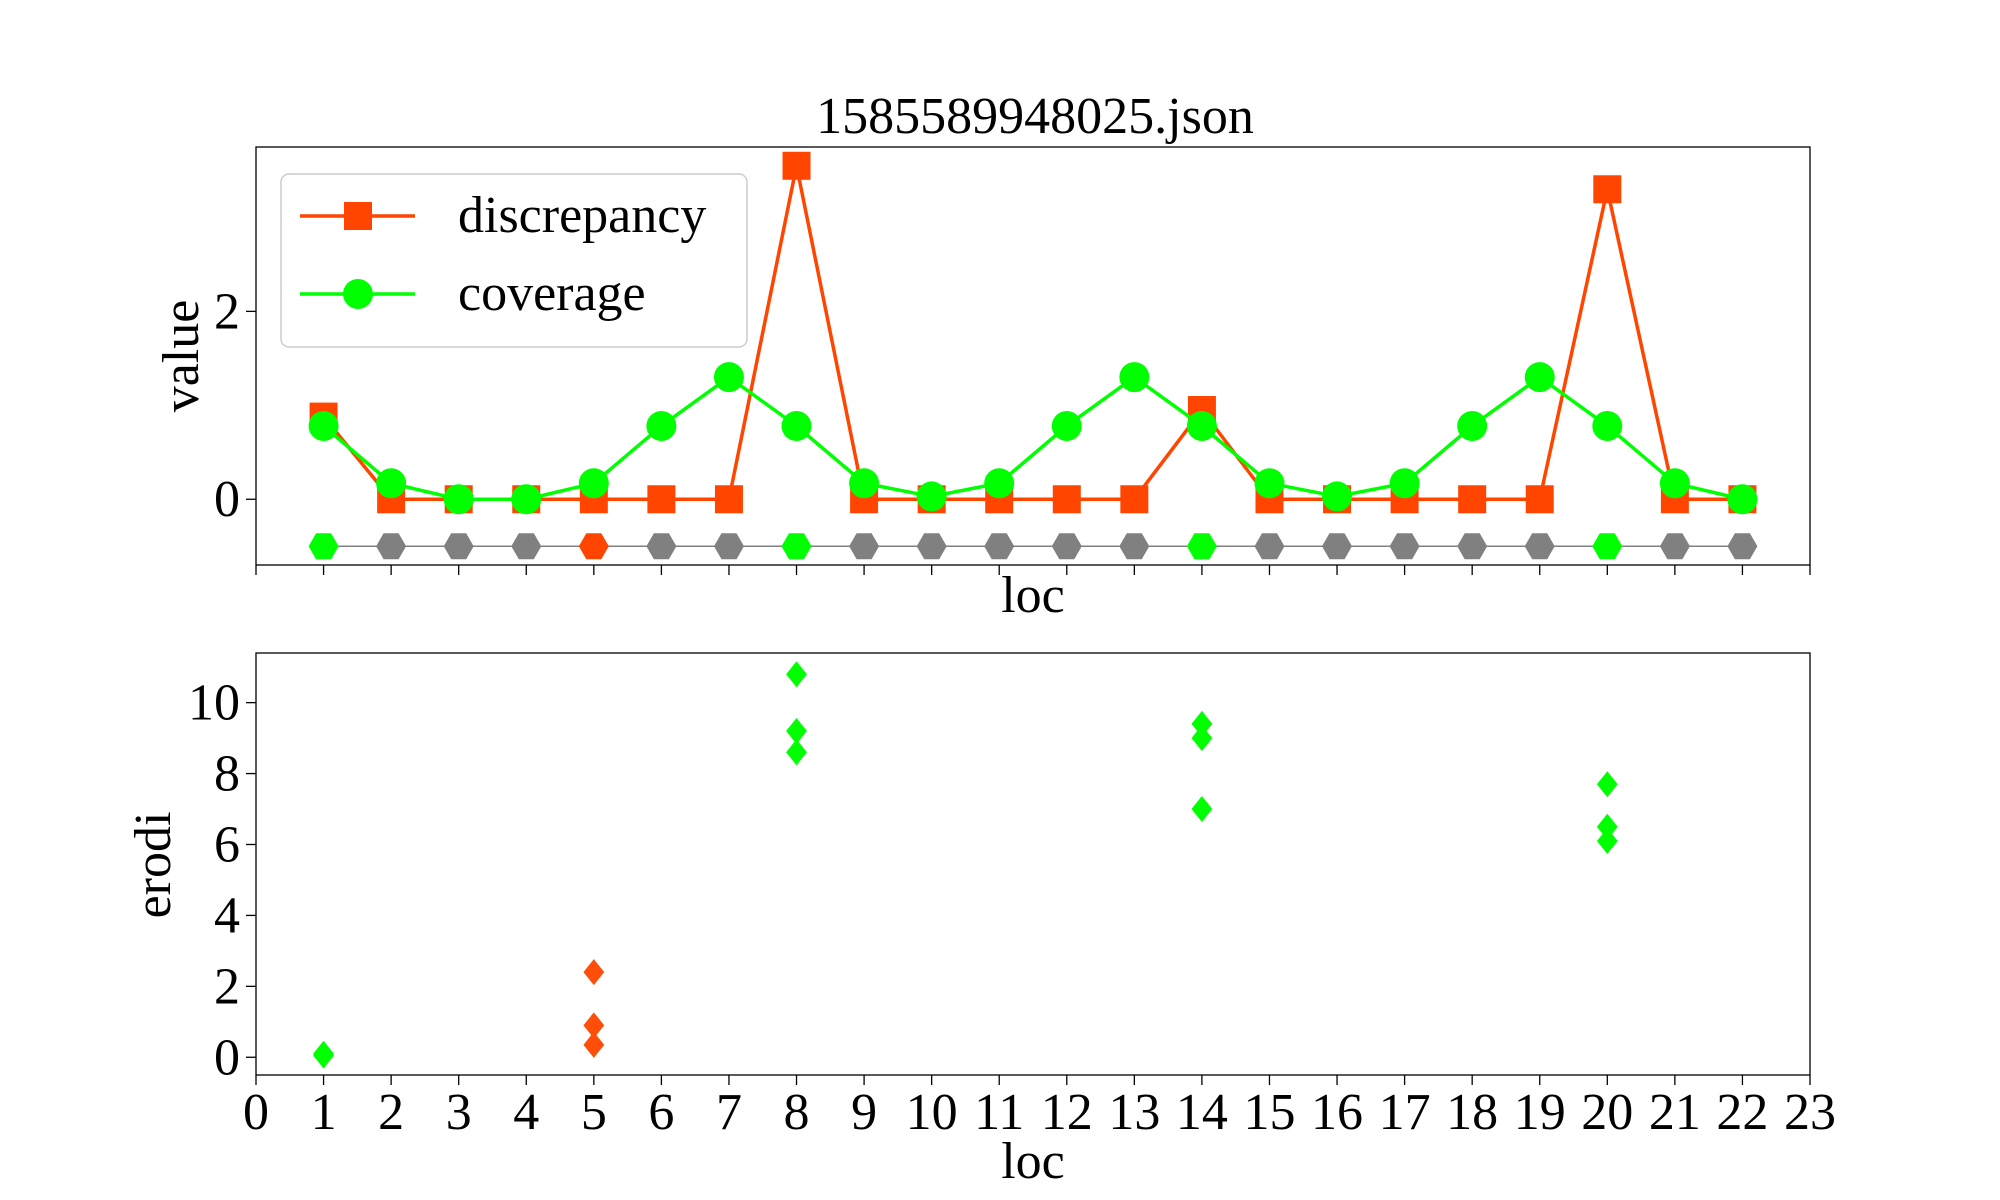 The height and width of the screenshot is (1200, 2000). What do you see at coordinates (999, 1112) in the screenshot?
I see `bottom-x-tick-label-11: 11` at bounding box center [999, 1112].